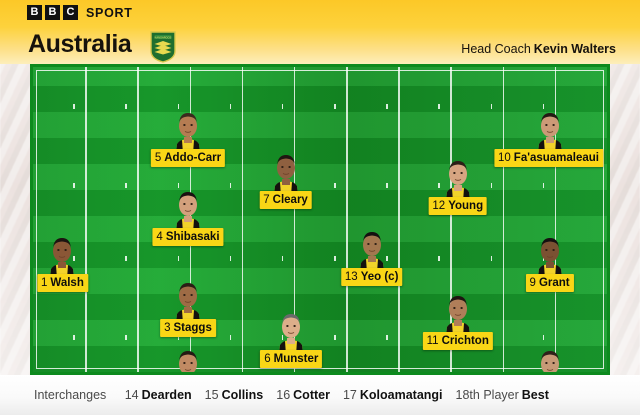  I want to click on head-coach-name: Kevin Walters, so click(574, 49).